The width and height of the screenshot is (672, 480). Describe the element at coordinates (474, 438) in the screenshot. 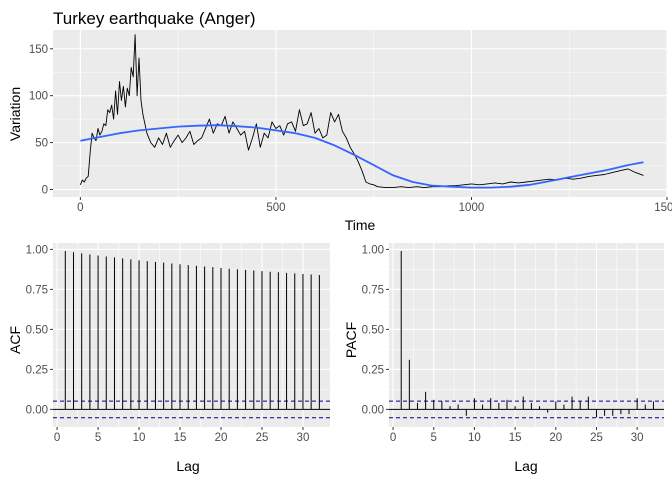

I see `pacf-x-tick-label: 10` at that location.